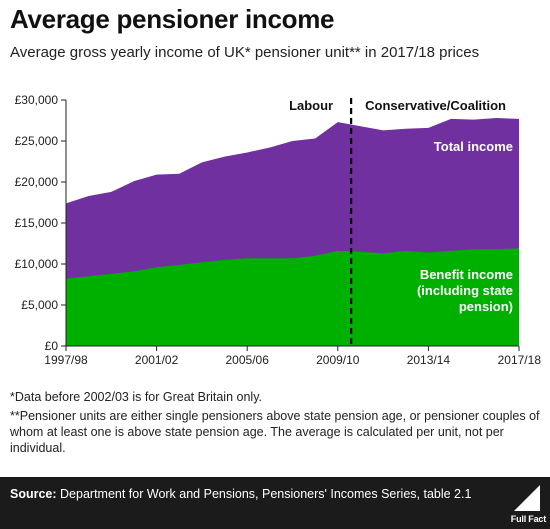  What do you see at coordinates (311, 105) in the screenshot?
I see `era-label-labour: Labour` at bounding box center [311, 105].